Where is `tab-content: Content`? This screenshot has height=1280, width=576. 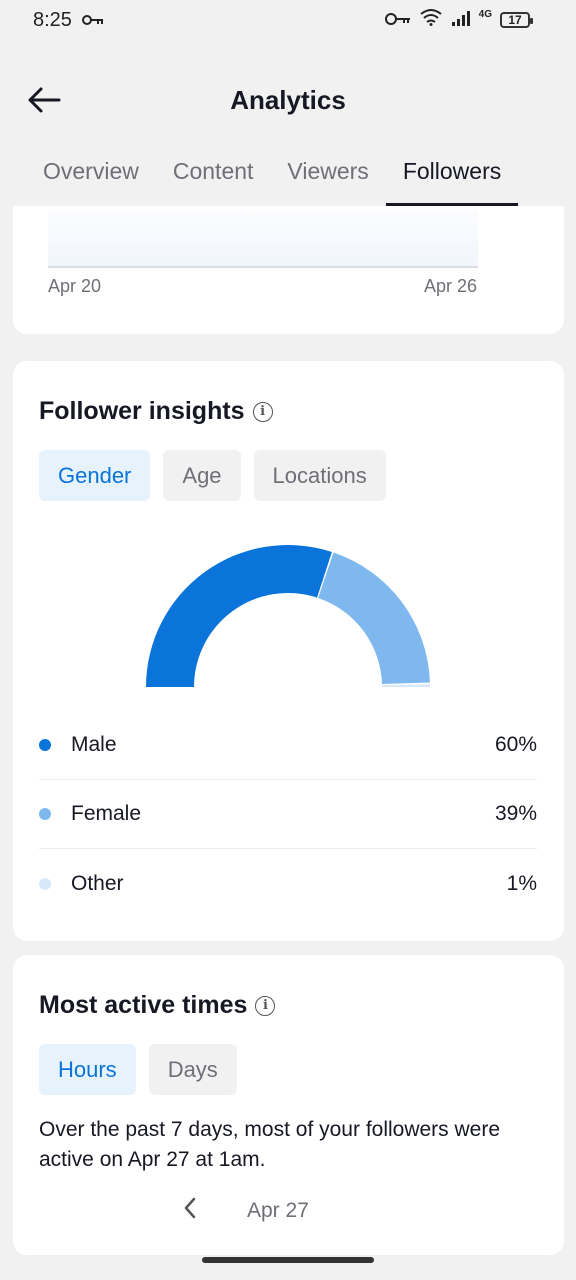
tab-content: Content is located at coordinates (213, 171).